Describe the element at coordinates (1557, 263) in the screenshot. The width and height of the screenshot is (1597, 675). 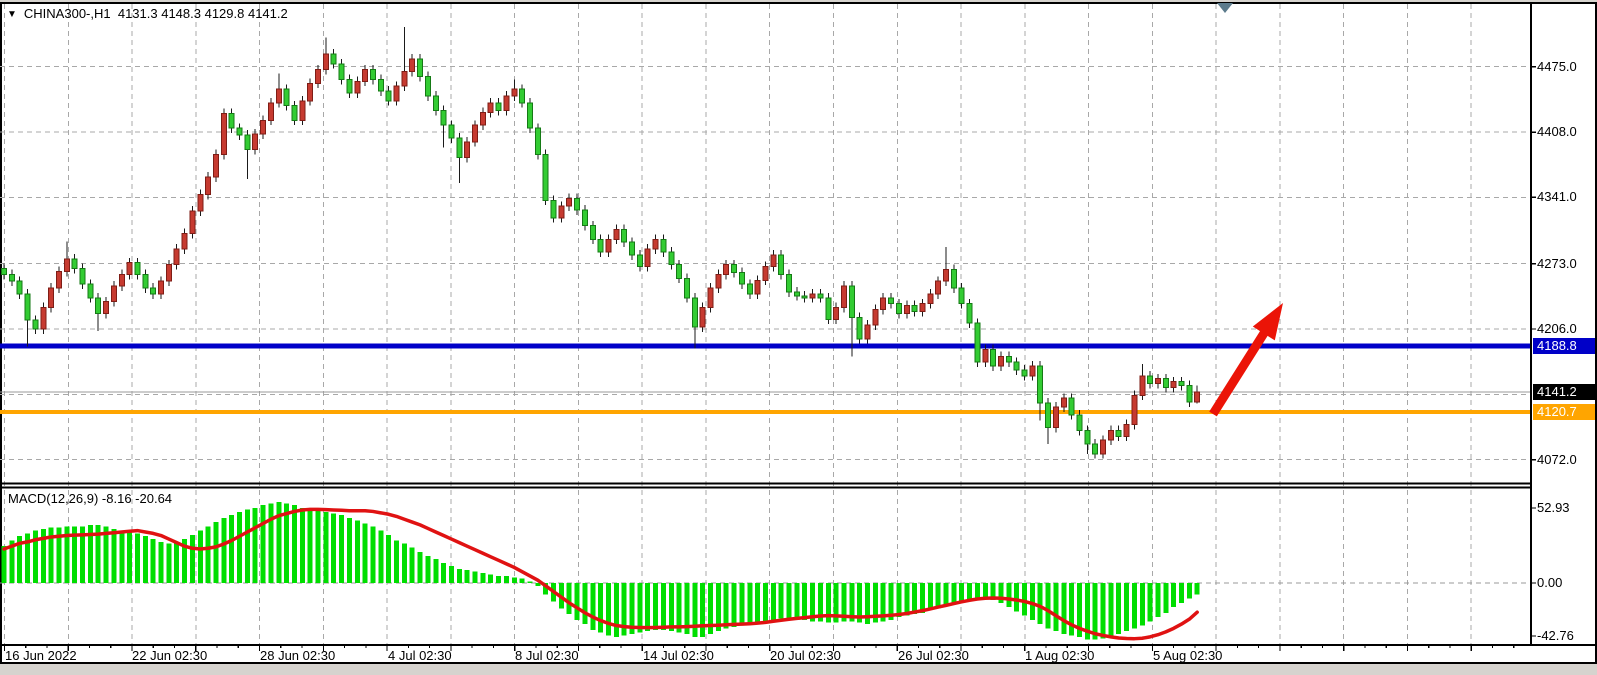
I see `price-tick-label: 4273.0` at that location.